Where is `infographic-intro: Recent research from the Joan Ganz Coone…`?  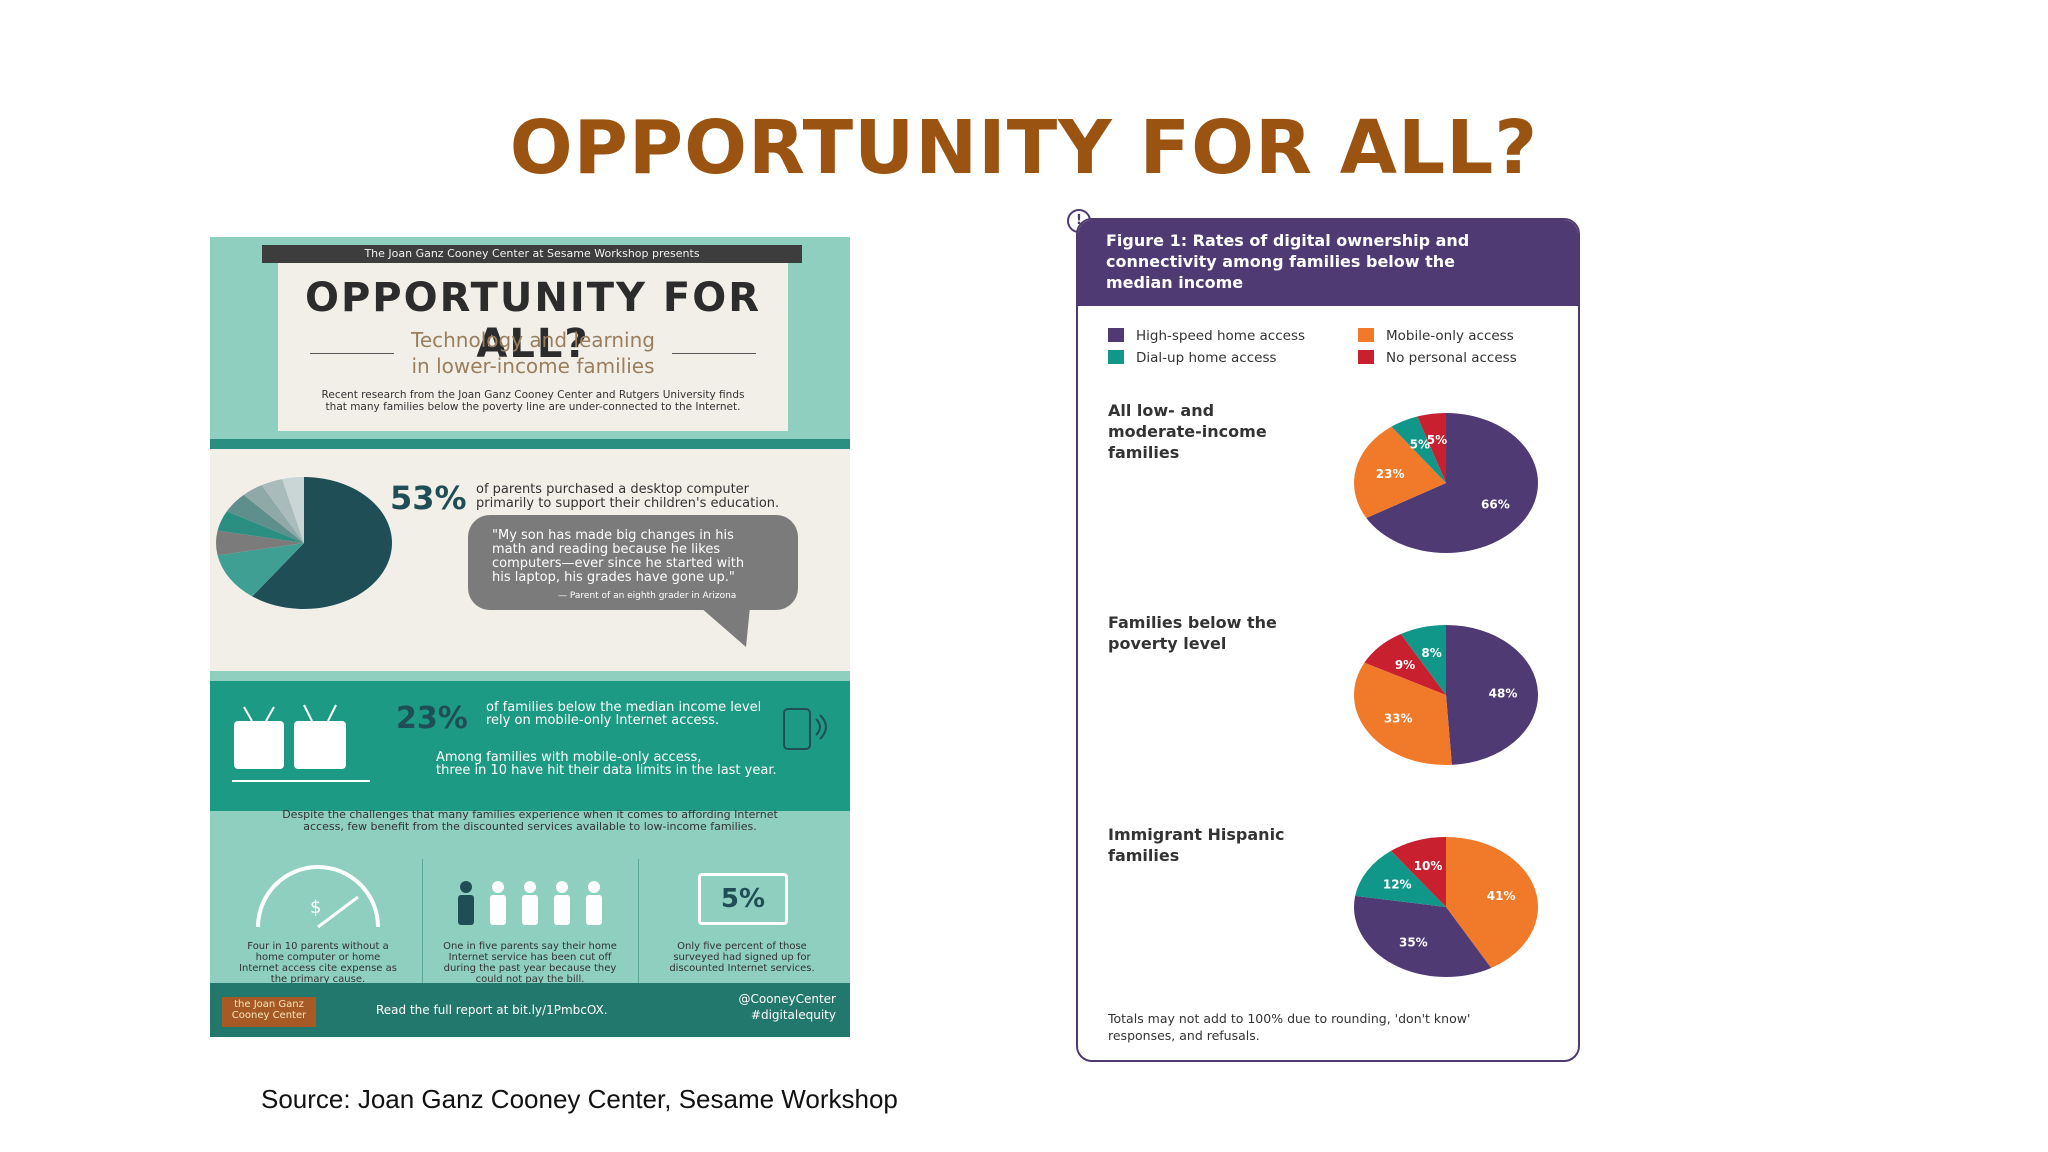
infographic-intro: Recent research from the Joan Ganz Coone… is located at coordinates (533, 401).